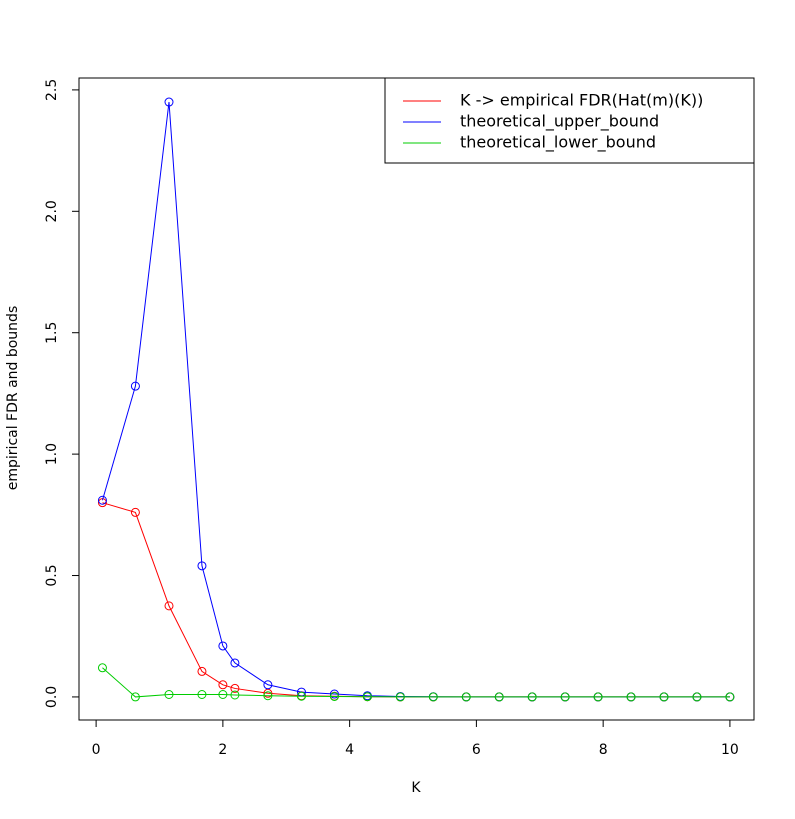 The width and height of the screenshot is (795, 819). What do you see at coordinates (222, 750) in the screenshot?
I see `x-tick-label: 2` at bounding box center [222, 750].